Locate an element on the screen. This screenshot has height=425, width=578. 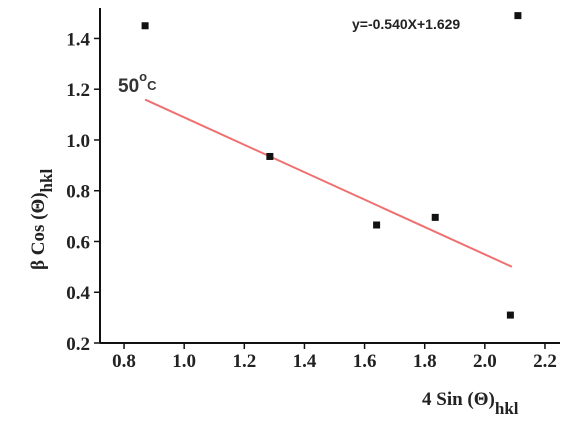
y-axis-label-sub: hkl is located at coordinates (46, 181).